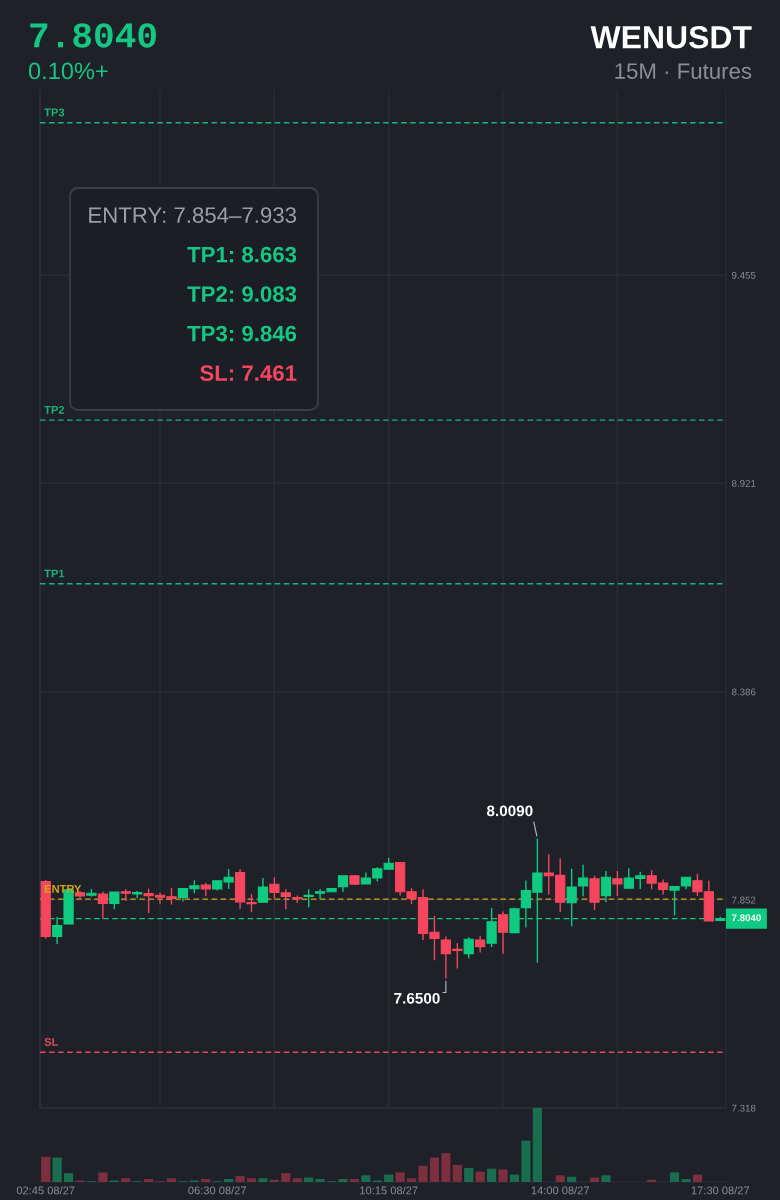  What do you see at coordinates (242, 254) in the screenshot?
I see `annotation: TP1: 8.663` at bounding box center [242, 254].